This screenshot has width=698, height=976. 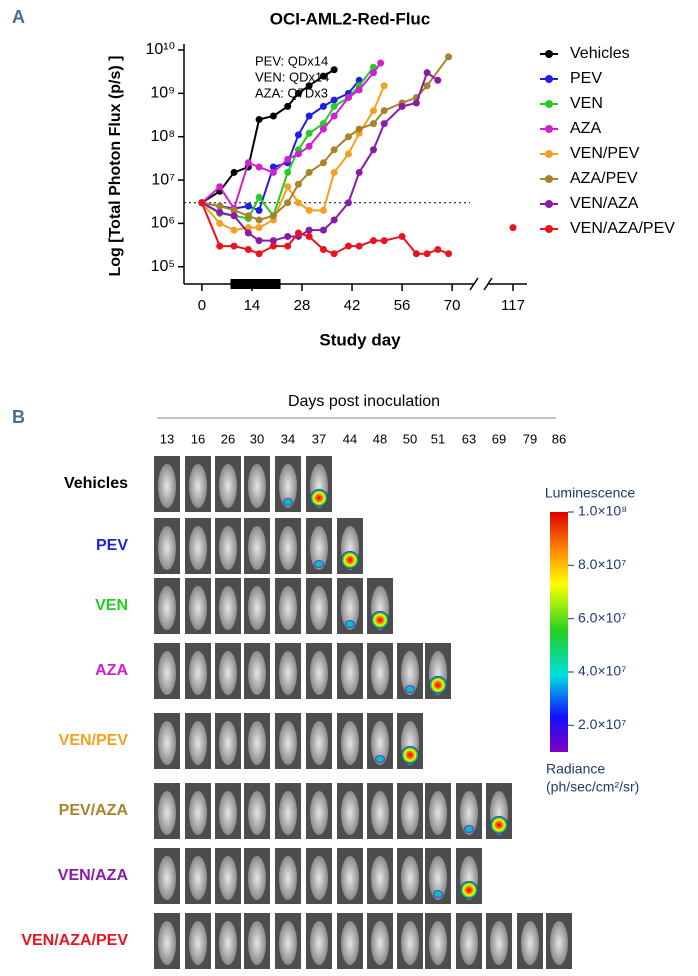 What do you see at coordinates (291, 60) in the screenshot?
I see `annotation: PEV: QDx14` at bounding box center [291, 60].